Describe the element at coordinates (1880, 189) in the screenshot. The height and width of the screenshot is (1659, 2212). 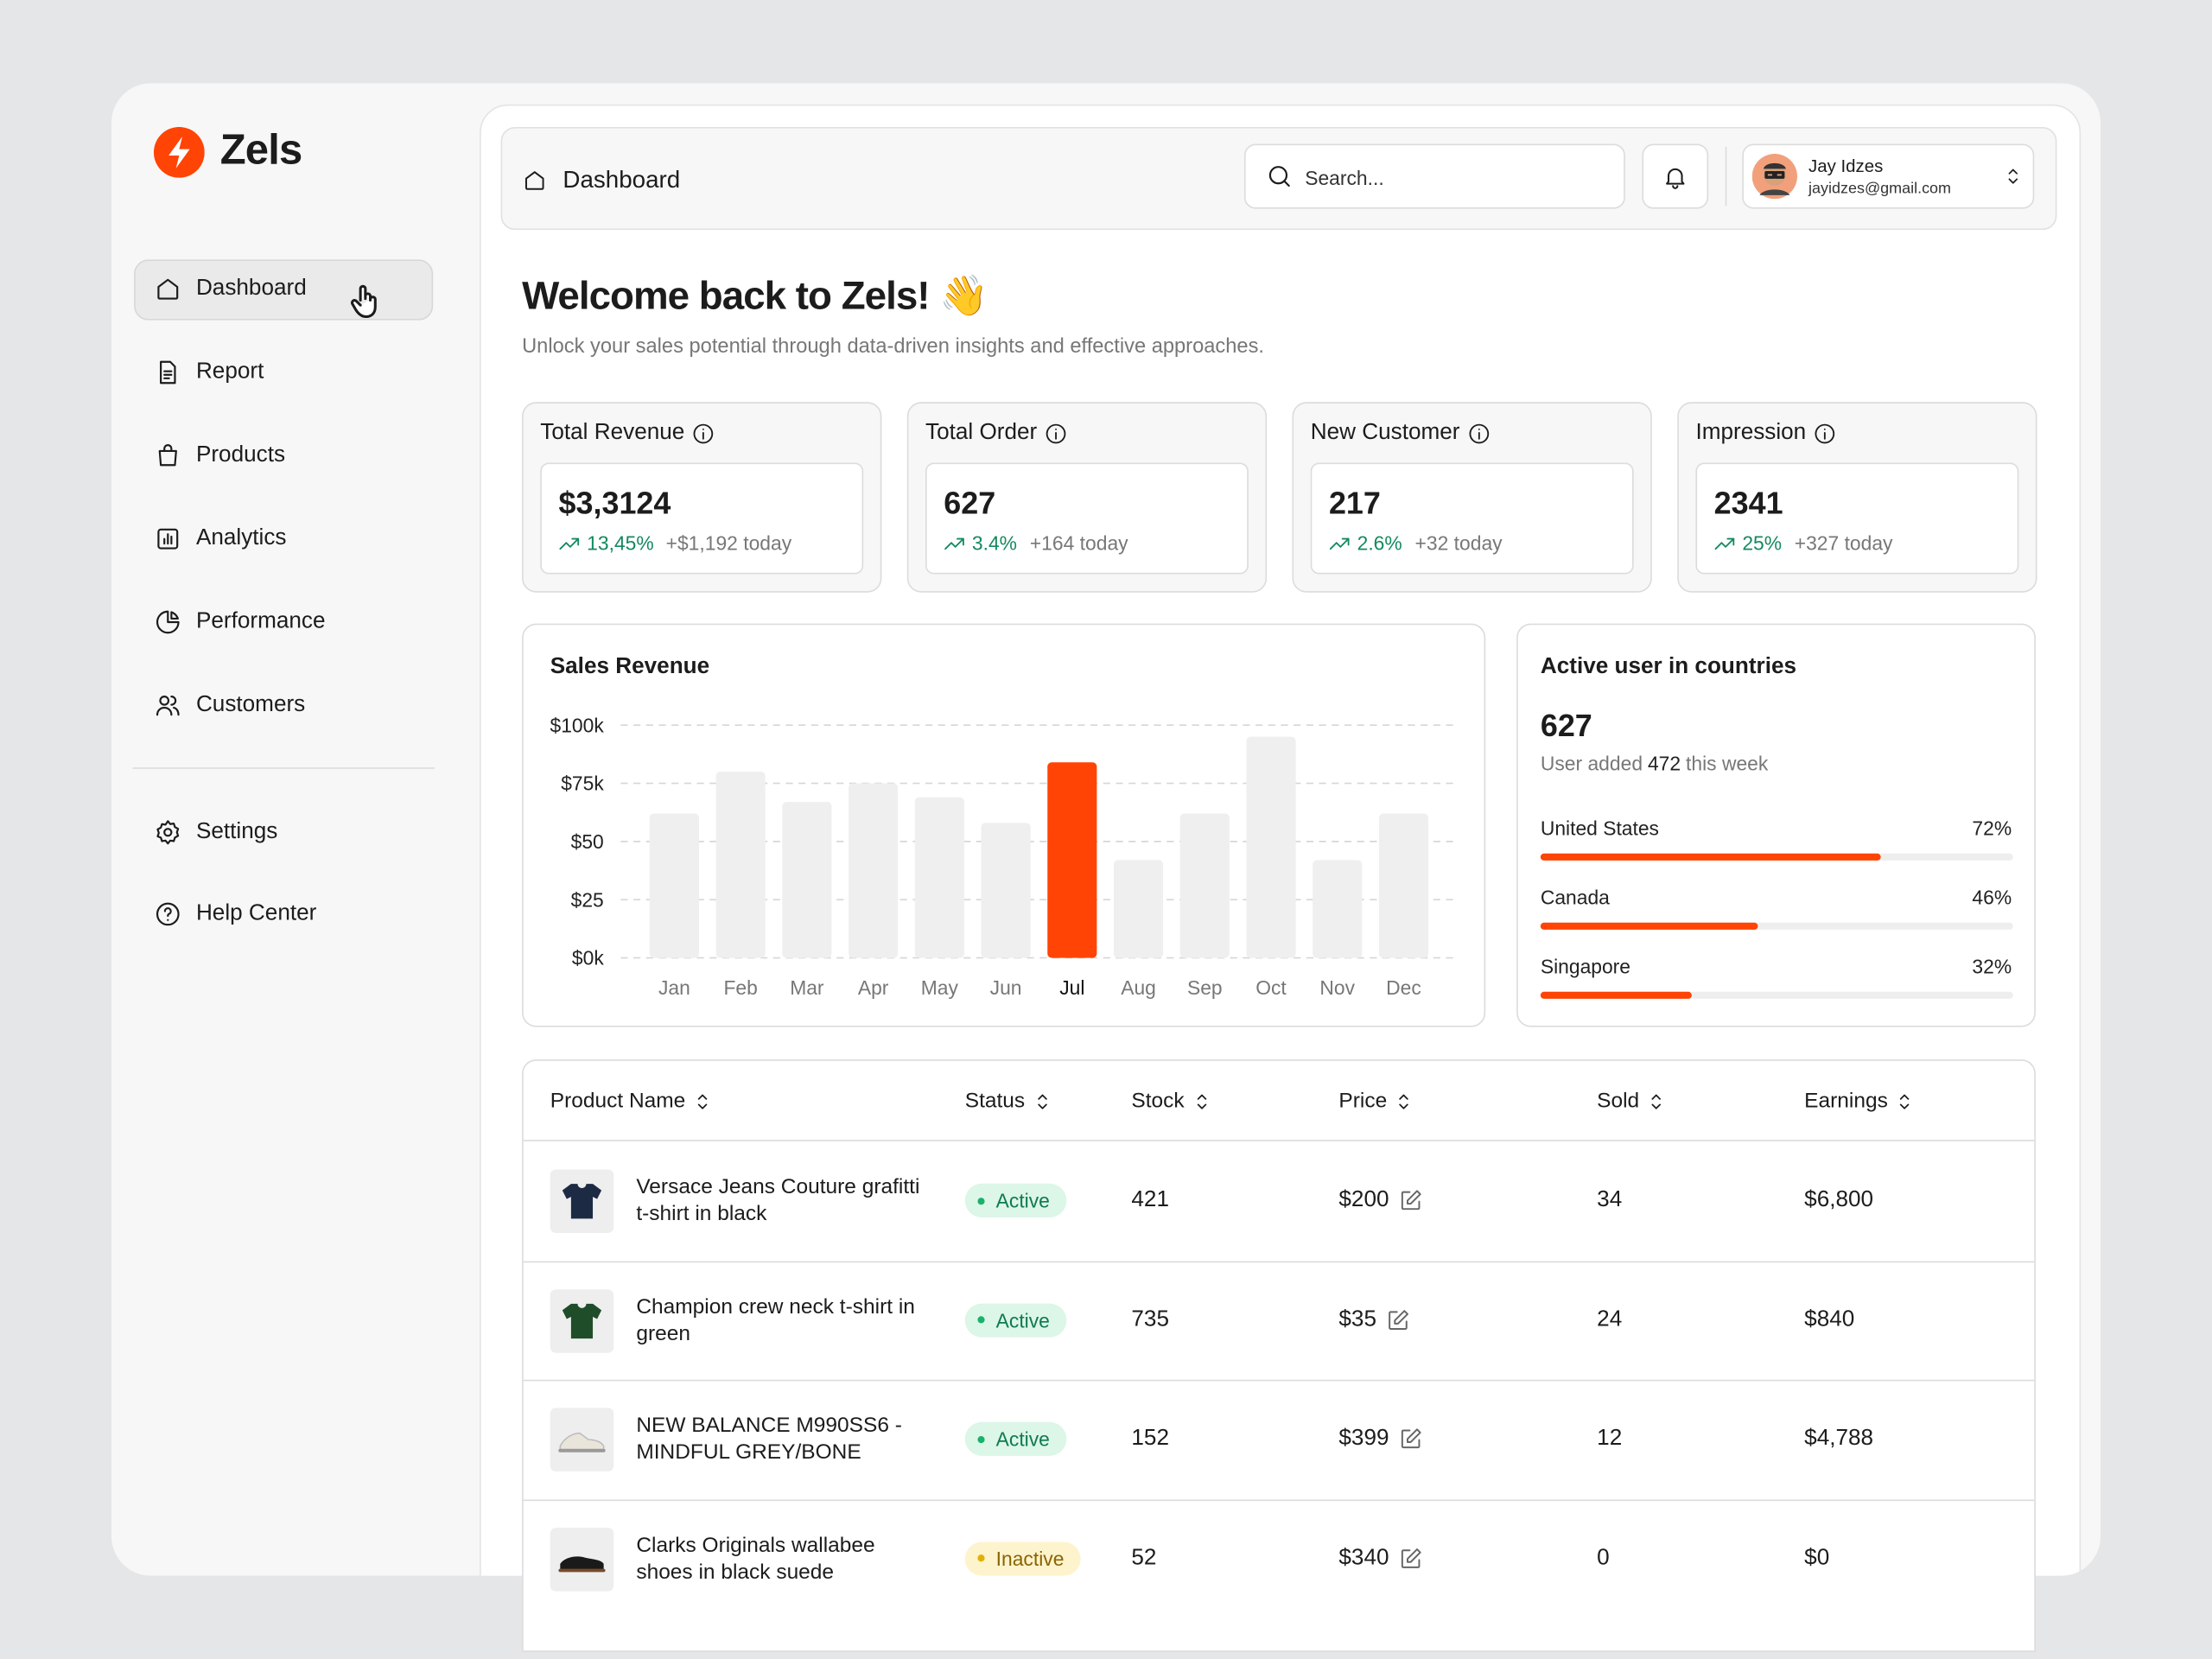
I see `user-email: jayidzes@gmail.com` at that location.